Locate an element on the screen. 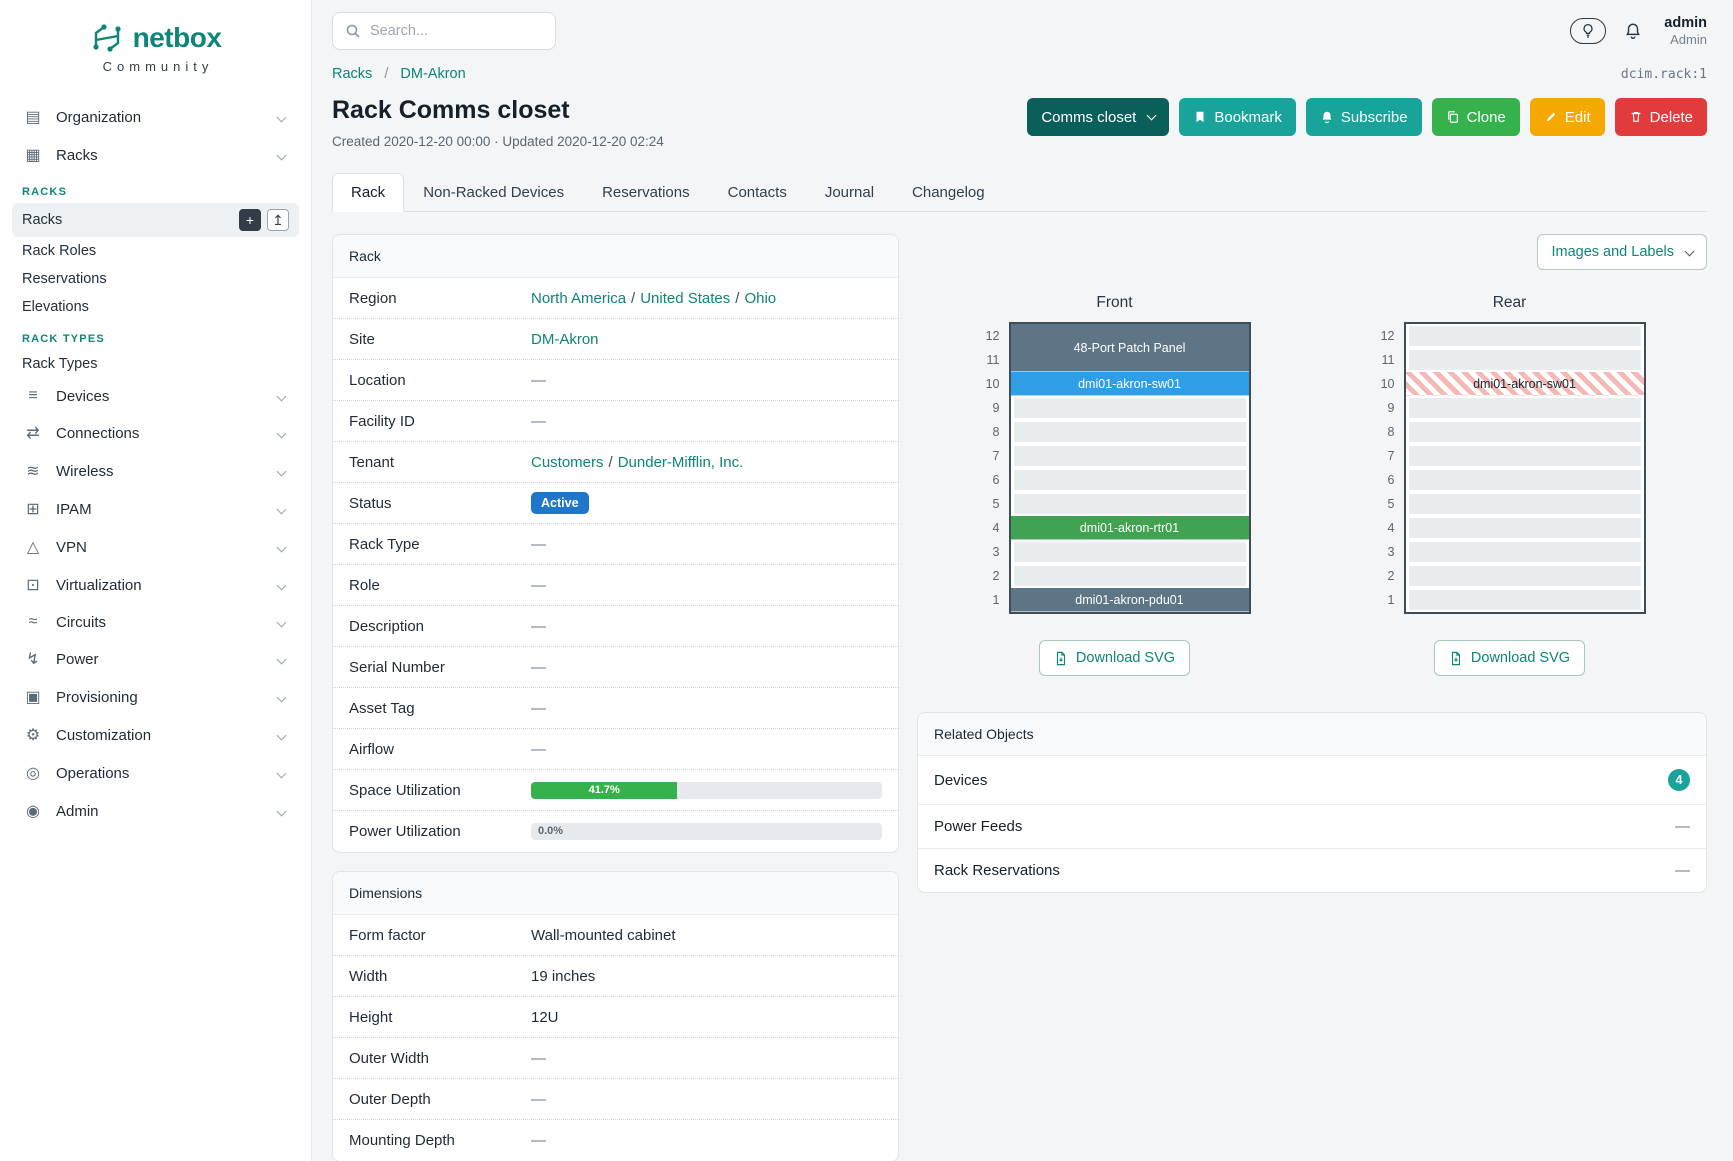 The image size is (1733, 1161). sidebar-item-ipam: ⊞ IPAM is located at coordinates (155, 509).